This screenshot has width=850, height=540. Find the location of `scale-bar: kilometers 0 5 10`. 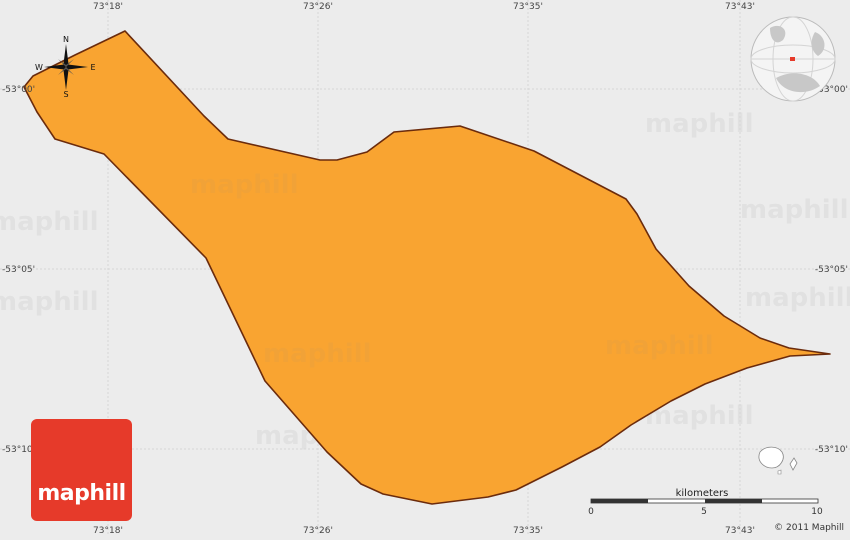

scale-bar: kilometers 0 5 10 is located at coordinates (705, 502).